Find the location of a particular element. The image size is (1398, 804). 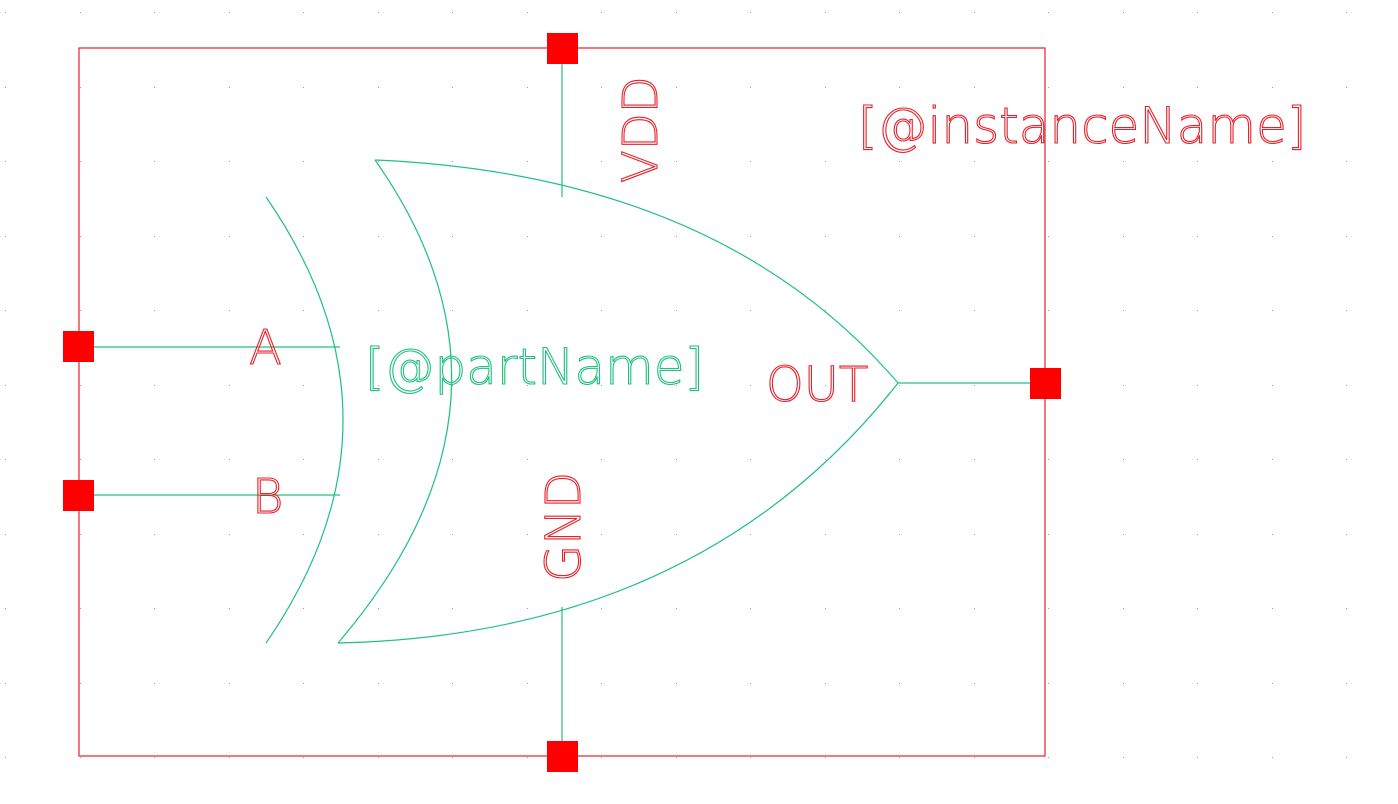

pin-b is located at coordinates (78, 495).